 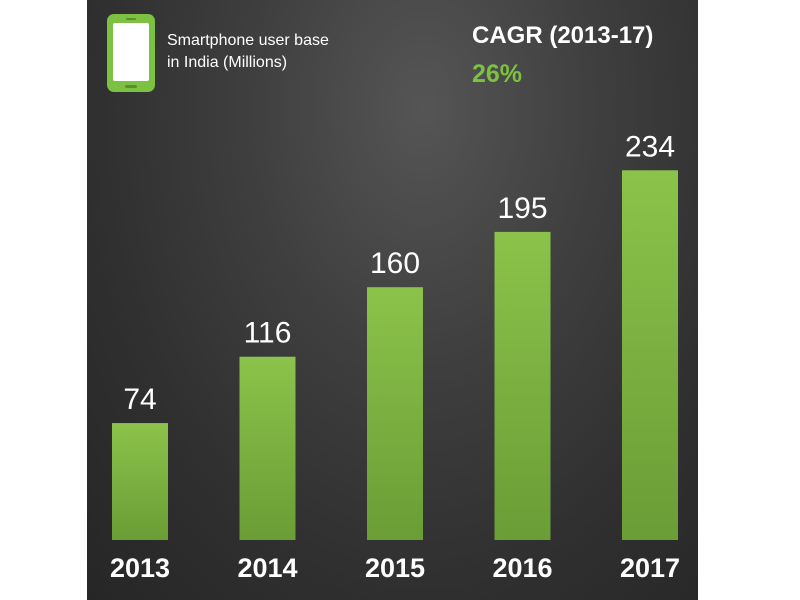 I want to click on cagr-label: CAGR (2013-17), so click(x=563, y=35).